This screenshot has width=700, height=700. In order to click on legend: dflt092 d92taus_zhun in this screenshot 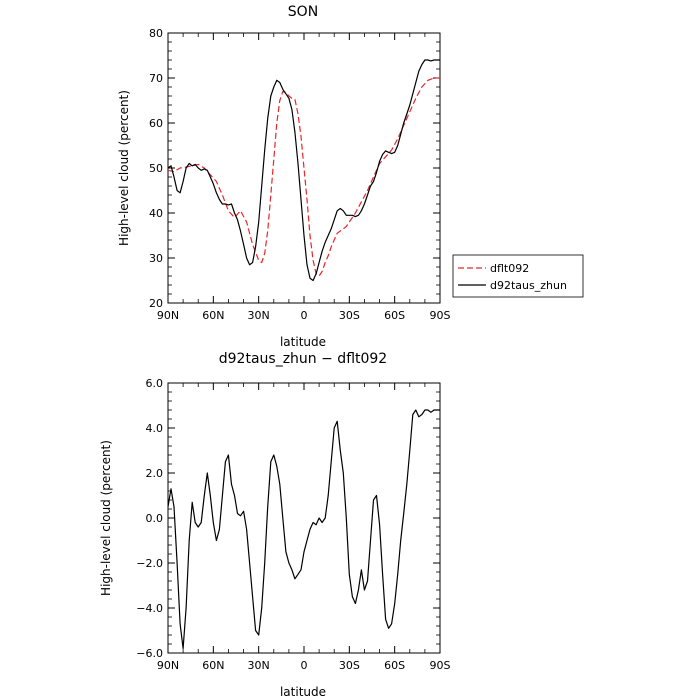, I will do `click(518, 276)`.